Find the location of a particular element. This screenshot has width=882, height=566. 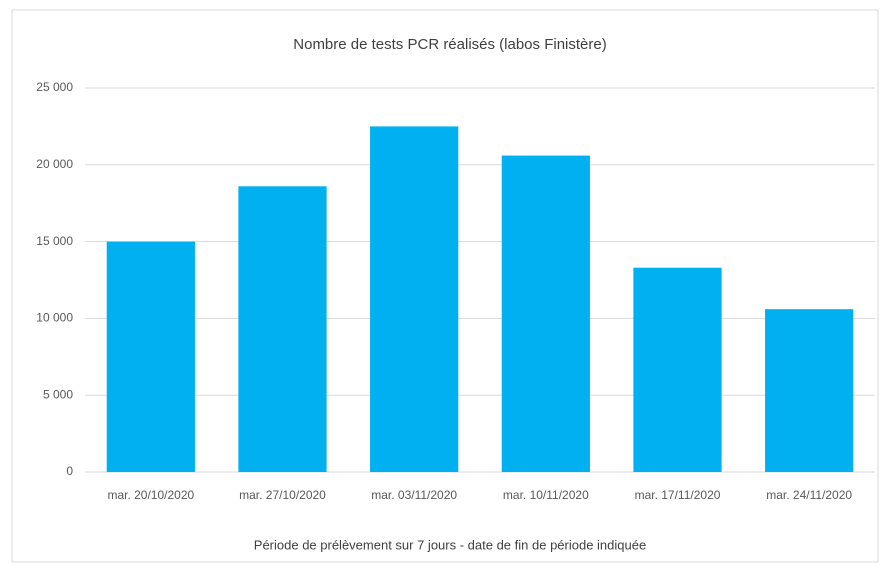

y-tick-label: 10 000 is located at coordinates (54, 318).